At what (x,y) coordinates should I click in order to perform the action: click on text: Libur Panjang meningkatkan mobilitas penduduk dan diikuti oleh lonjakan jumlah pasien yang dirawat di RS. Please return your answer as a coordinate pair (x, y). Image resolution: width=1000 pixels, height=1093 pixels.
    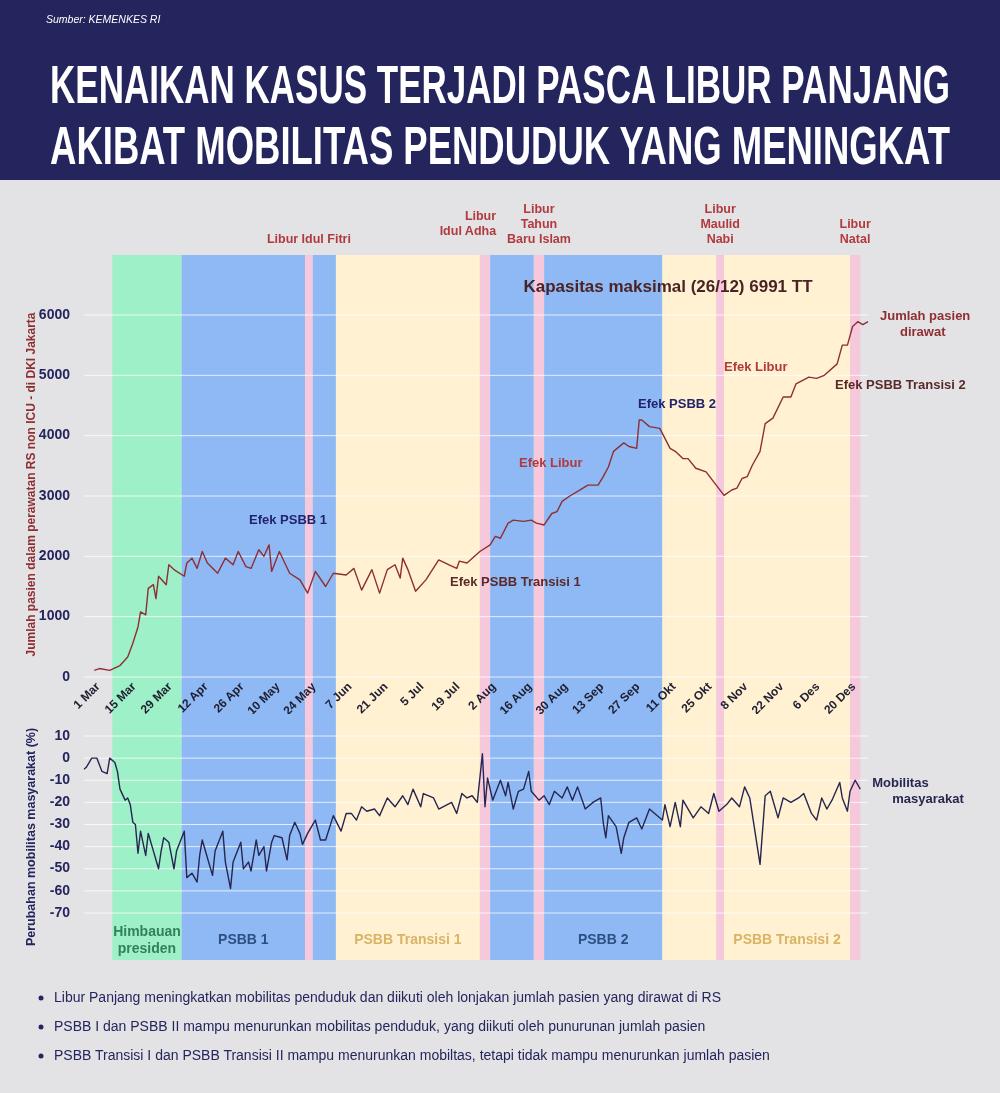
    Looking at the image, I should click on (387, 996).